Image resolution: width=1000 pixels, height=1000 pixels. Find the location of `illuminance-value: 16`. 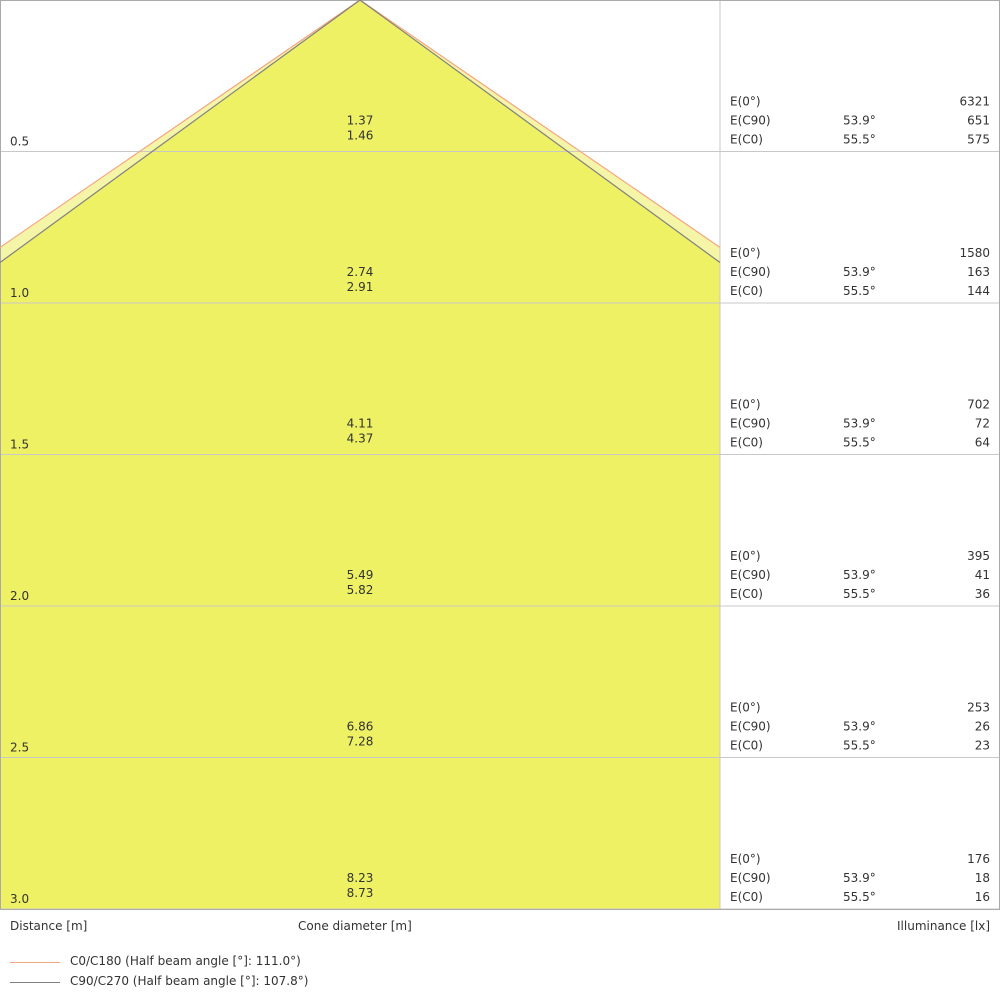

illuminance-value: 16 is located at coordinates (982, 897).